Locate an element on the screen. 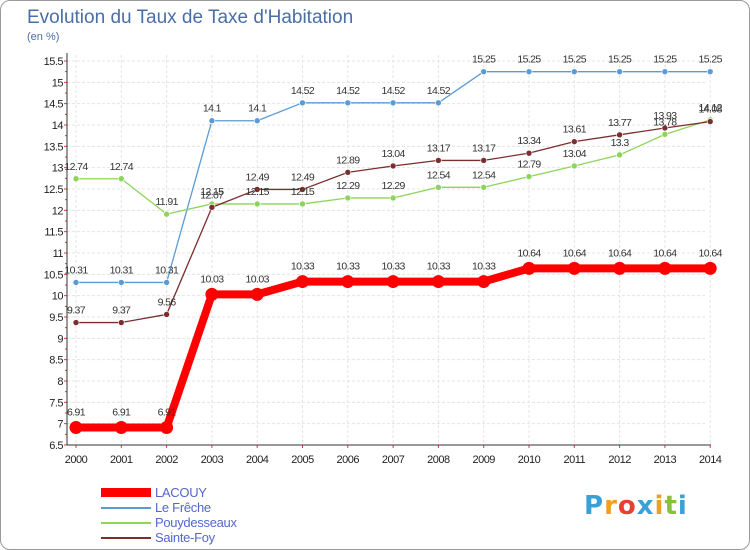 The height and width of the screenshot is (550, 750). logo-letter: P is located at coordinates (594, 506).